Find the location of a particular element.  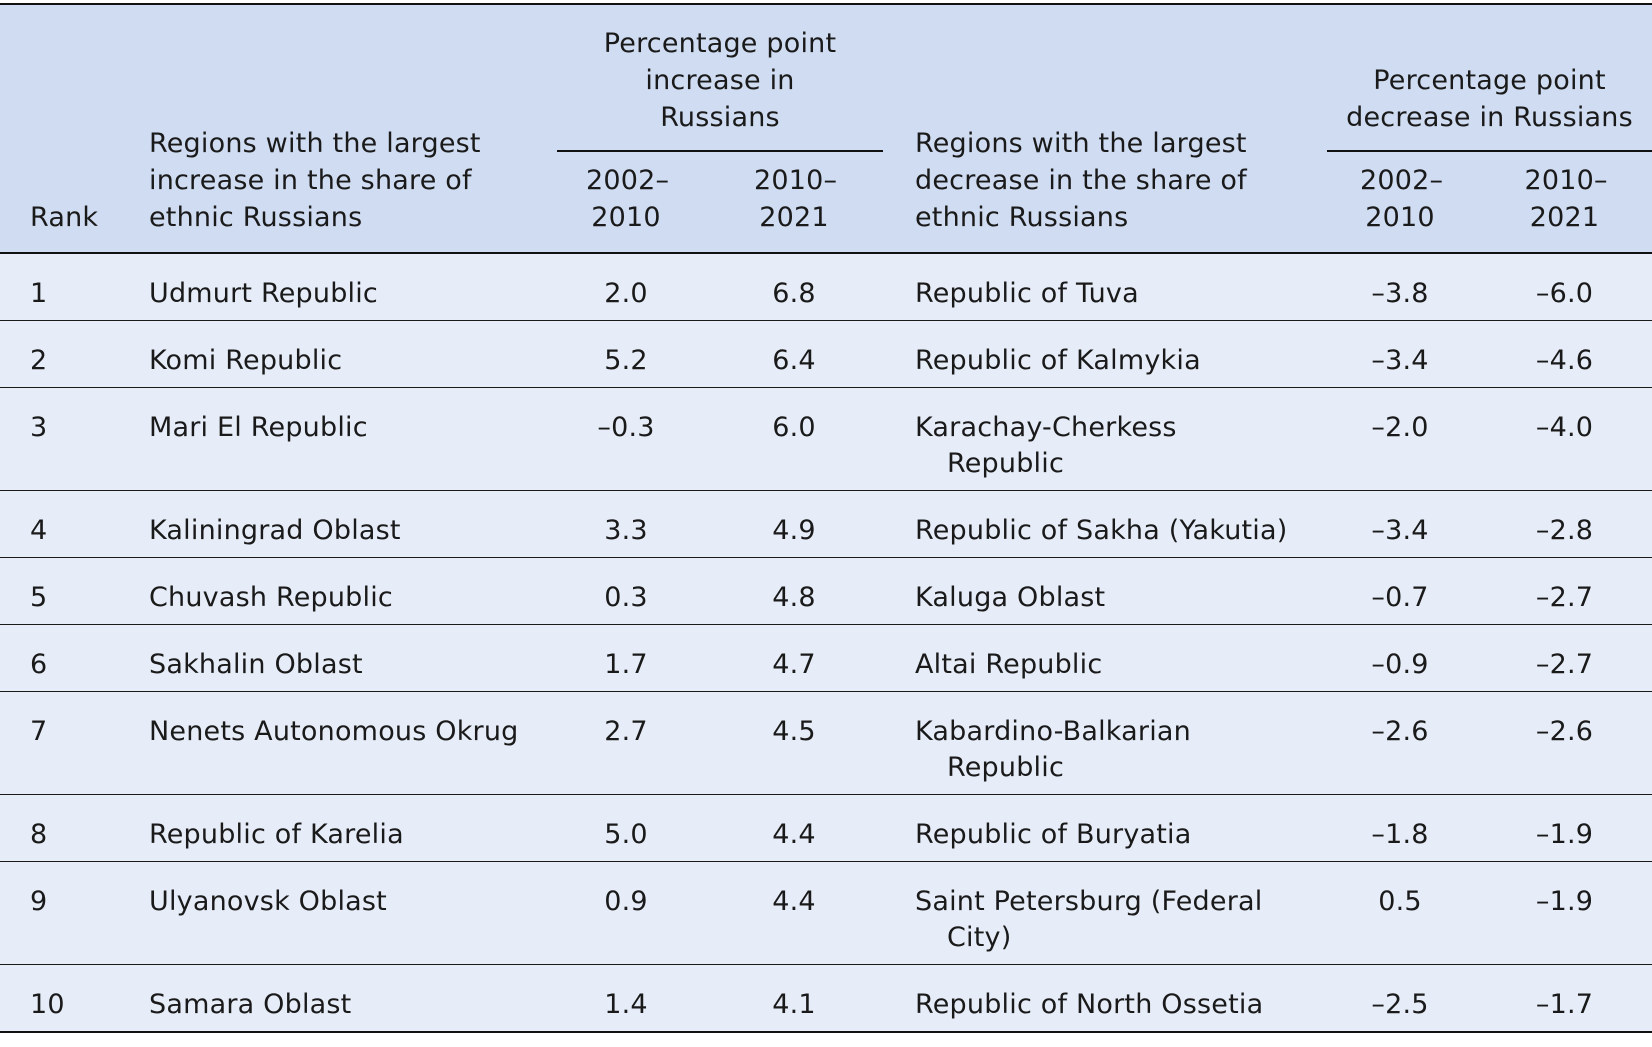

decrease-region-cell-text: Republic of Kalmykia is located at coordinates (1058, 360).